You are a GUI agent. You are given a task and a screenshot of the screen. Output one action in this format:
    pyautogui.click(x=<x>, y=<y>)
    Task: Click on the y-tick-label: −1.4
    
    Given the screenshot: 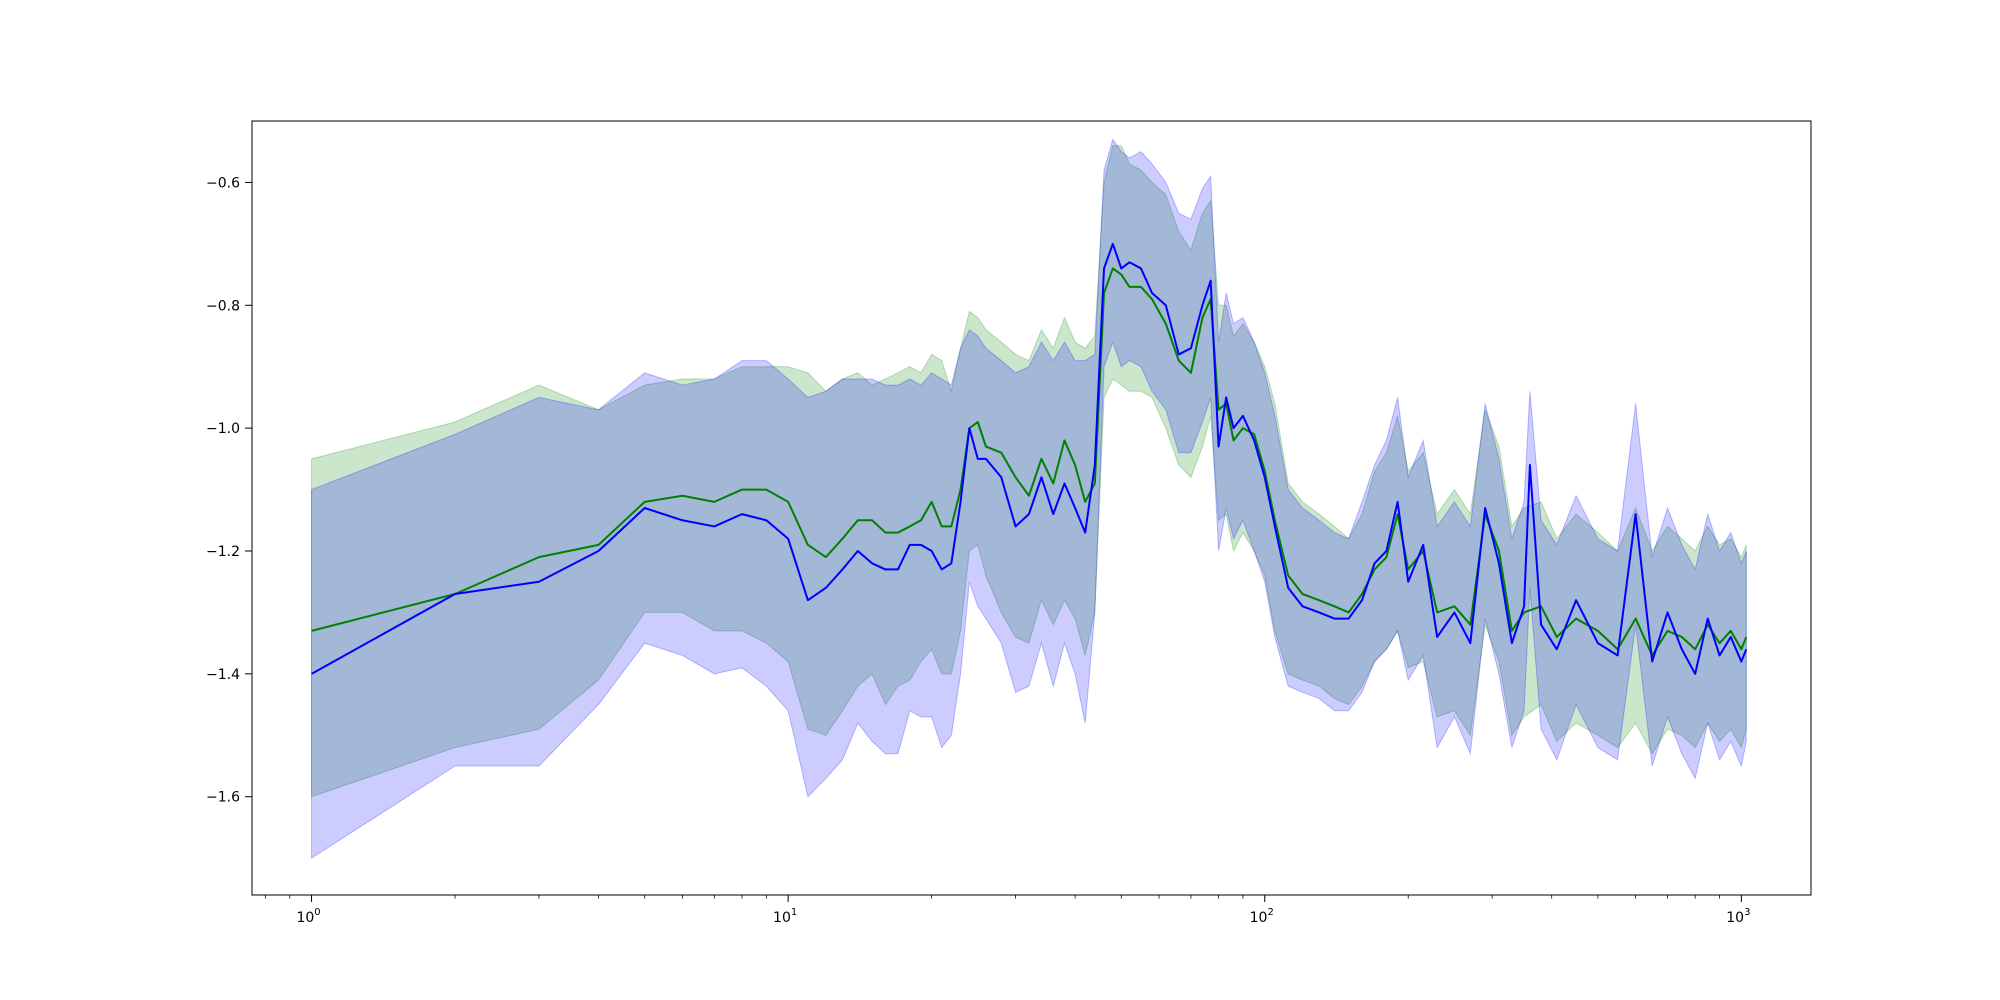 What is the action you would take?
    pyautogui.click(x=223, y=675)
    